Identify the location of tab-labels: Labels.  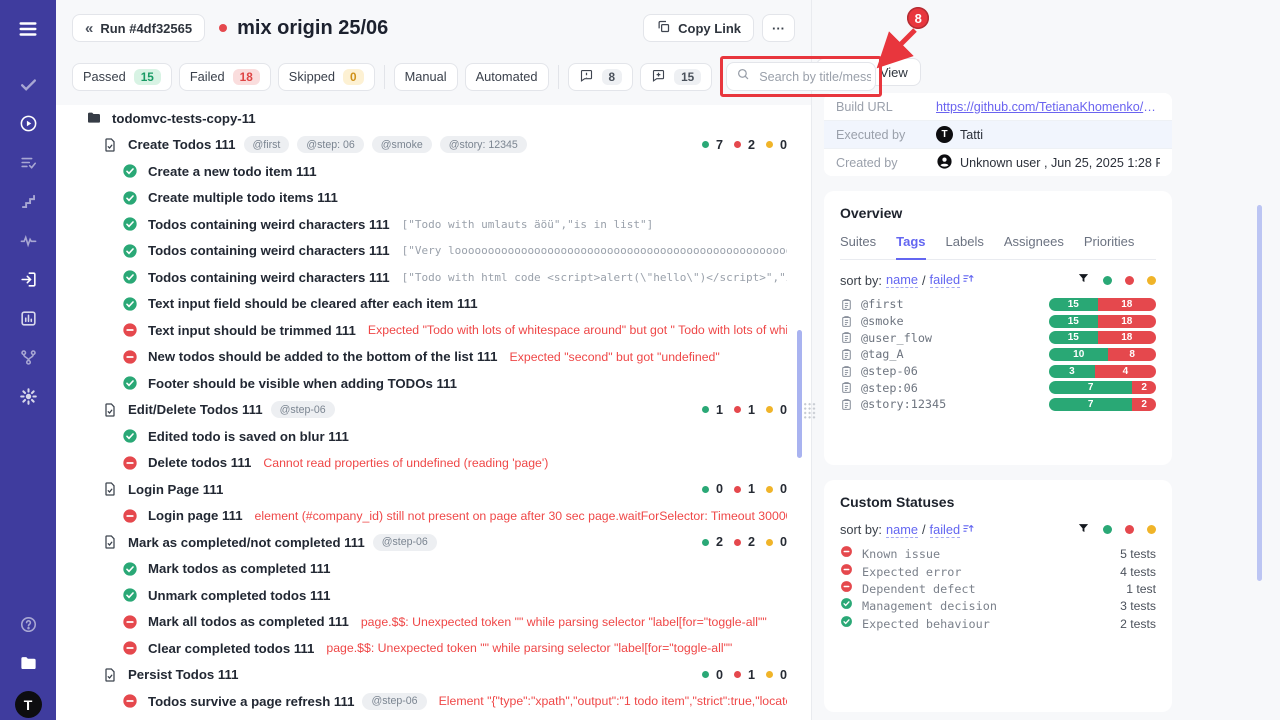
(964, 241).